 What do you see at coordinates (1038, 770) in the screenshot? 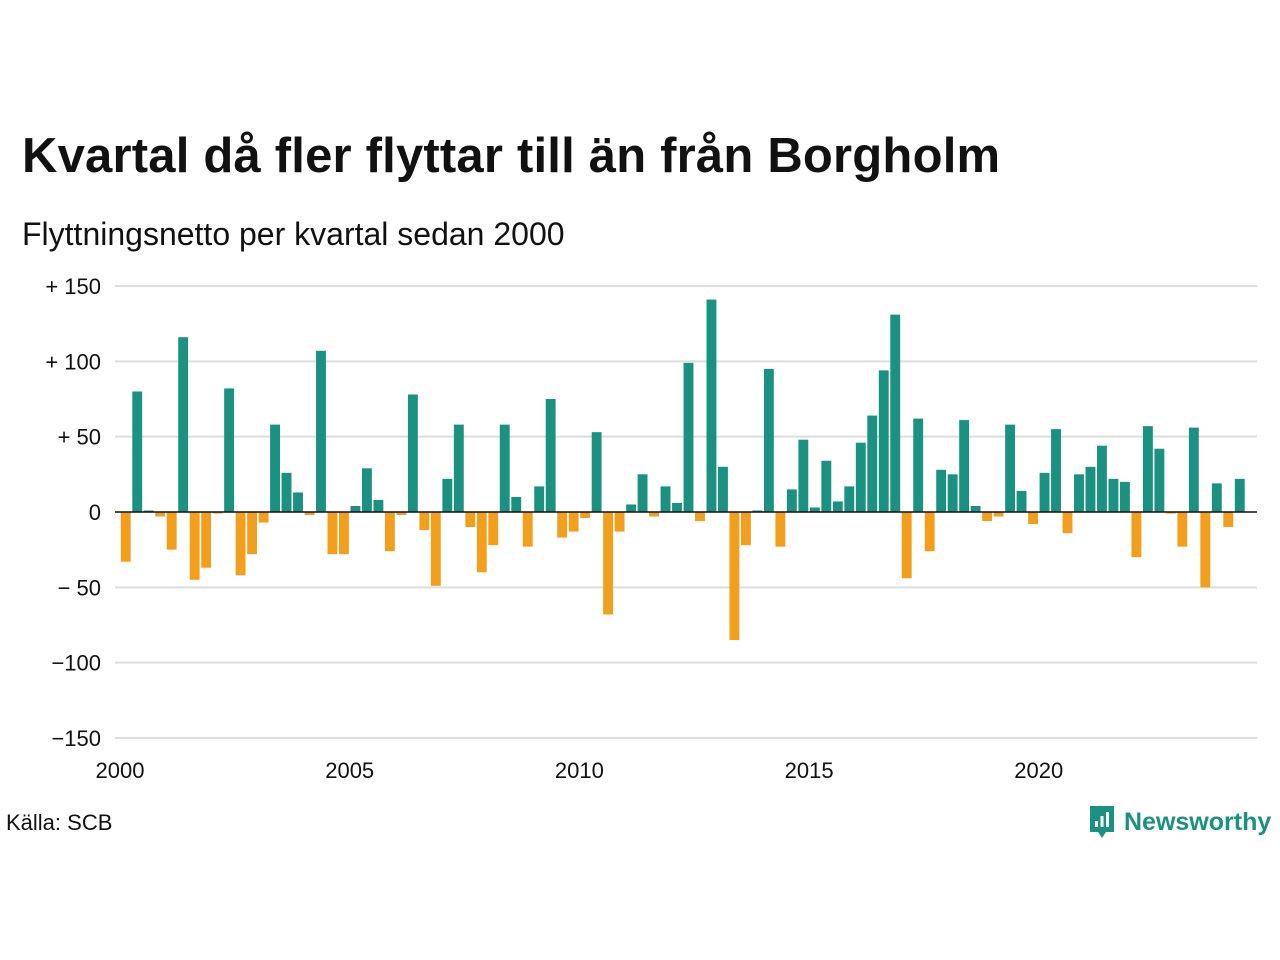
I see `x-tick-label: 2020` at bounding box center [1038, 770].